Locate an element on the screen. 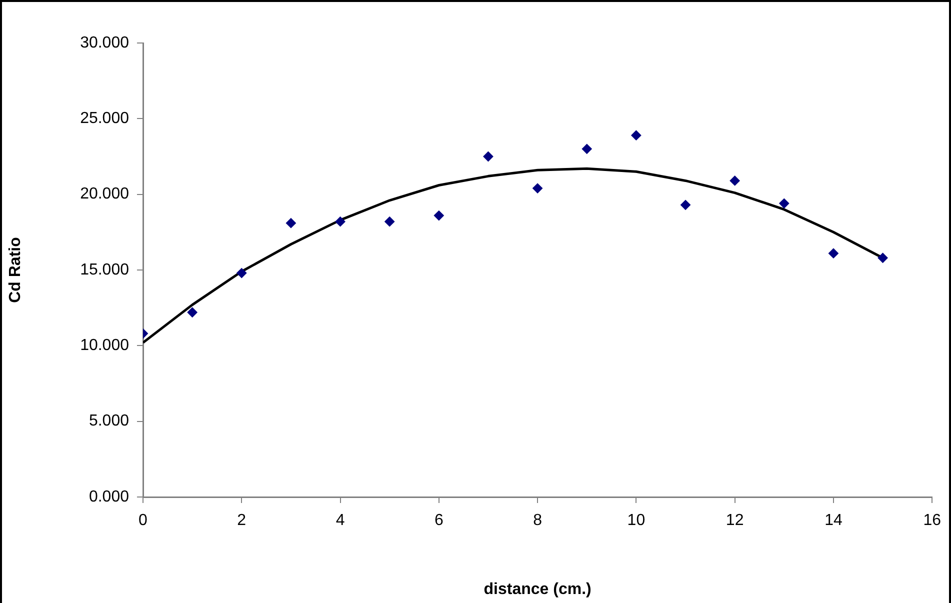  x-tick-label: 2 is located at coordinates (241, 521).